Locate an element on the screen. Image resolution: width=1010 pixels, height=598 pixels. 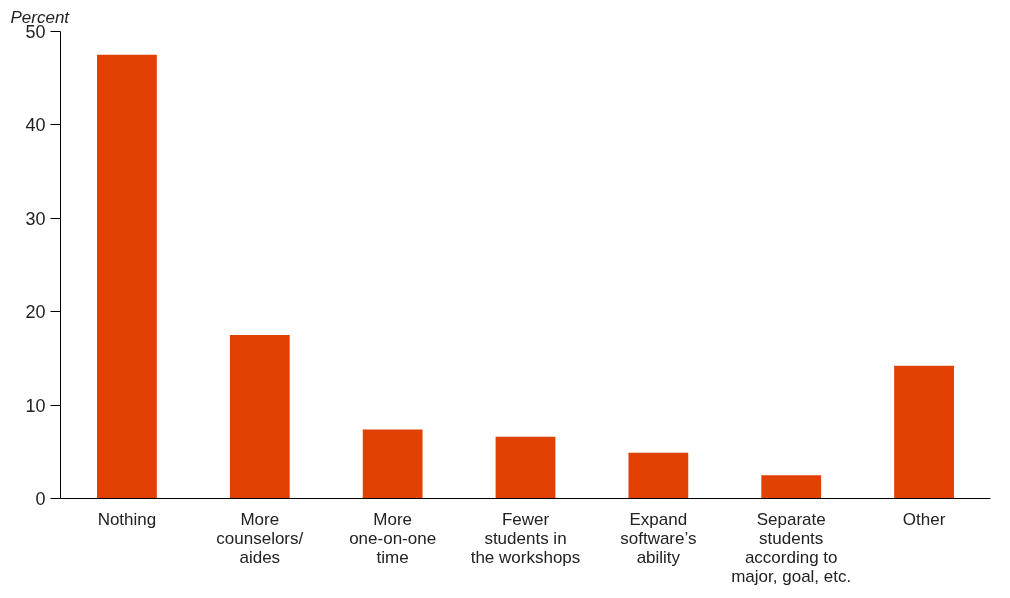
y-tick-label: 20 is located at coordinates (35, 312).